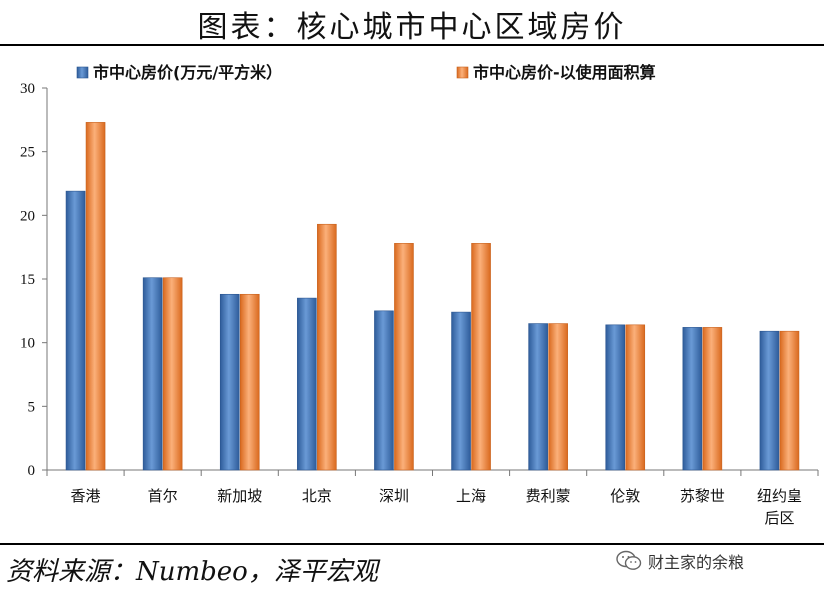 Image resolution: width=824 pixels, height=595 pixels. What do you see at coordinates (163, 496) in the screenshot?
I see `x-tick-label: 首尔` at bounding box center [163, 496].